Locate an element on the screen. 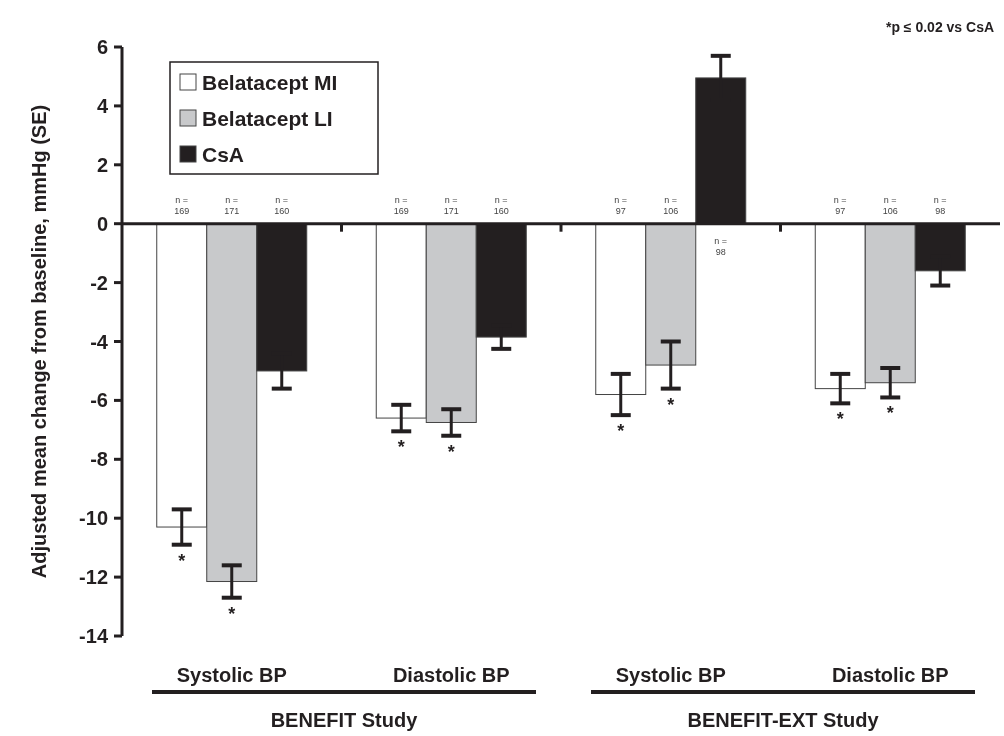 The height and width of the screenshot is (736, 1004). y-tick-label: -10 is located at coordinates (93, 518).